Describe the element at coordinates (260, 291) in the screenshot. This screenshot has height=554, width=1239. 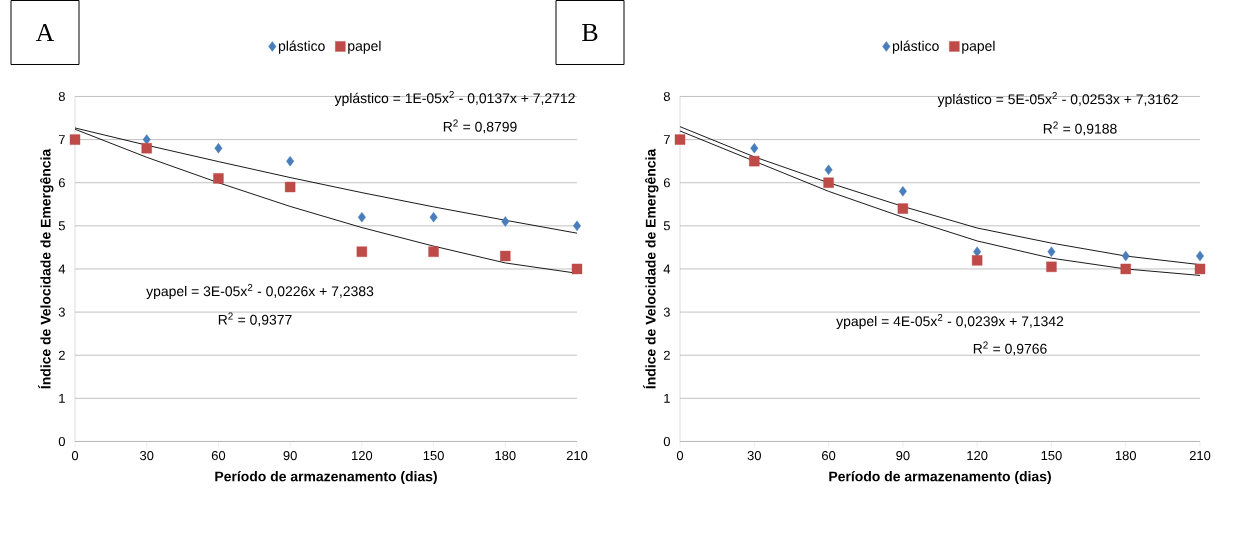
I see `annotation: ypapel = 3E-05x$^{2}$ - 0,0226x + 7,2383` at that location.